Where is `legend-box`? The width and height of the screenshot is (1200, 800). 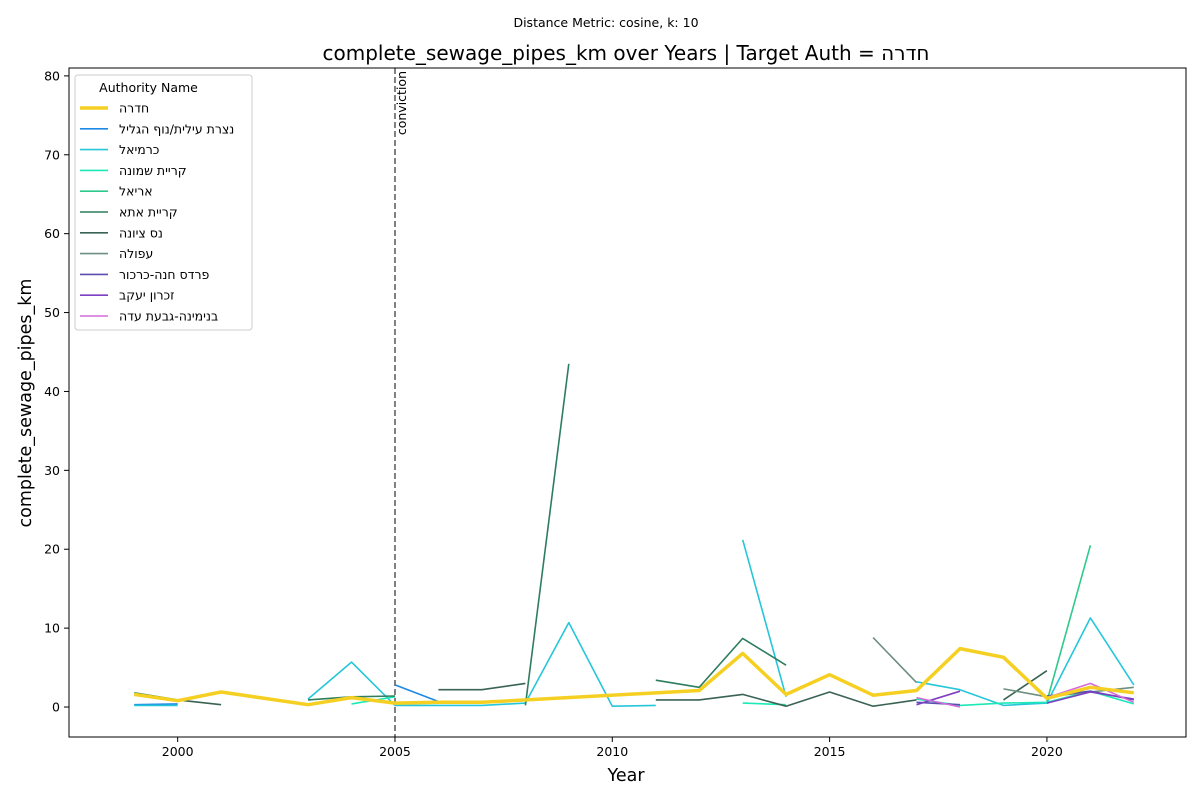
legend-box is located at coordinates (163, 202).